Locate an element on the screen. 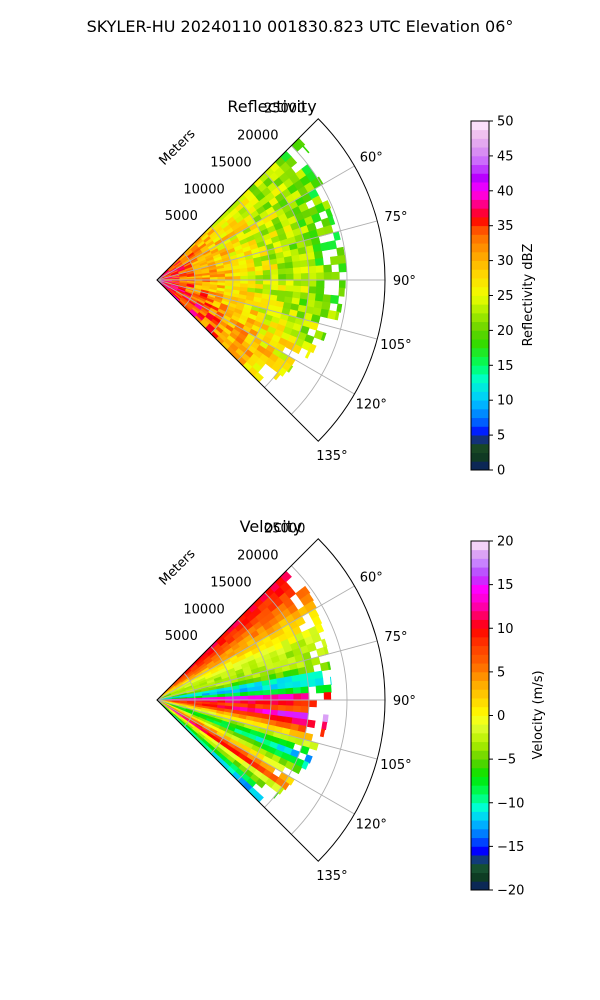 The width and height of the screenshot is (600, 1000). velocity-title: Velocity is located at coordinates (271, 526).